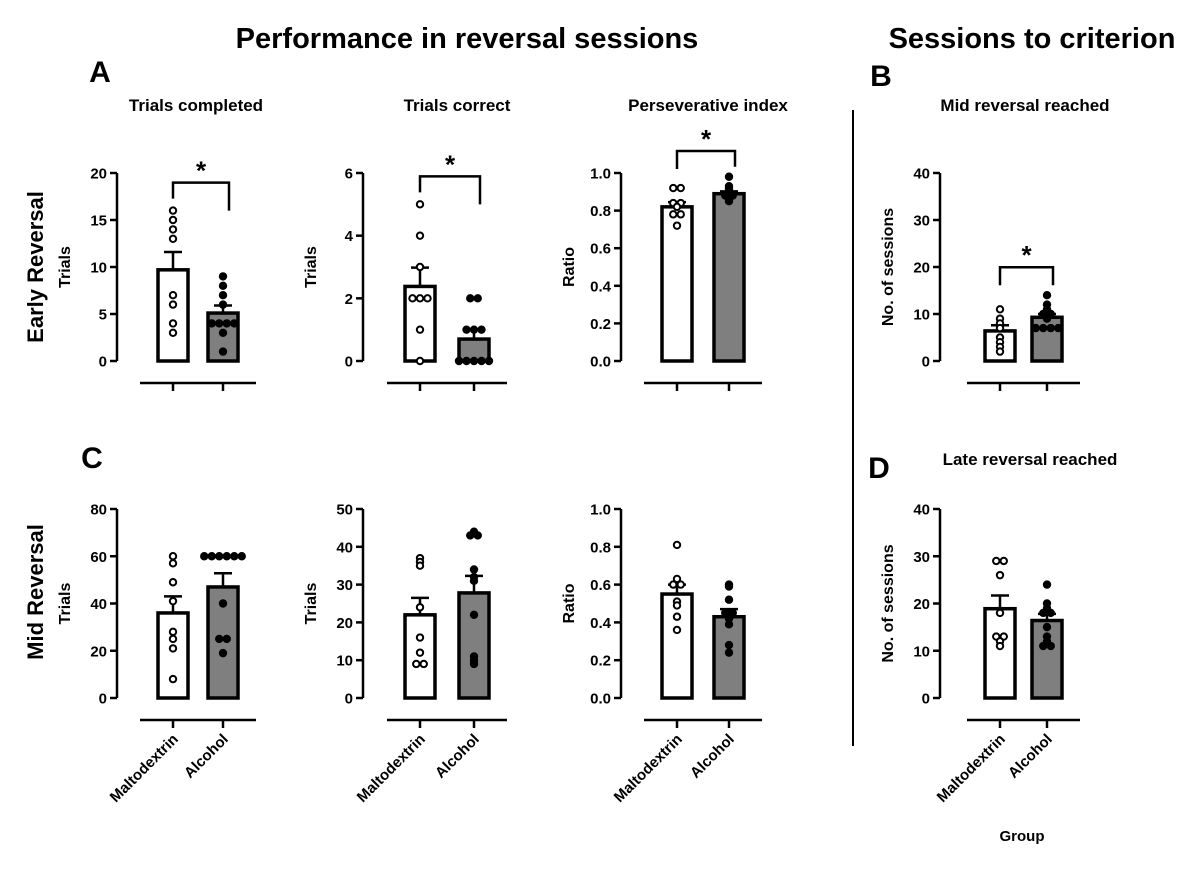 The width and height of the screenshot is (1200, 879). What do you see at coordinates (600, 510) in the screenshot?
I see `y-tick-label: 1.0` at bounding box center [600, 510].